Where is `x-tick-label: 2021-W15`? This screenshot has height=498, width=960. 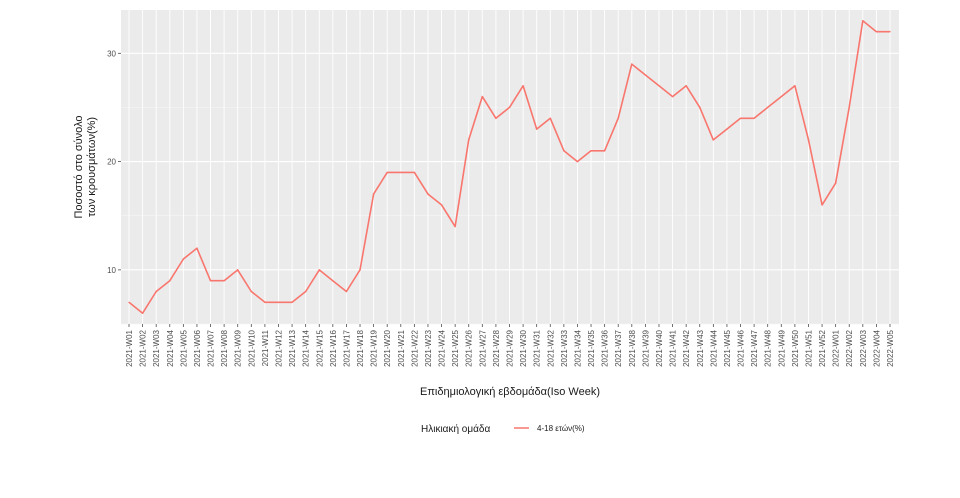
x-tick-label: 2021-W15 is located at coordinates (319, 347).